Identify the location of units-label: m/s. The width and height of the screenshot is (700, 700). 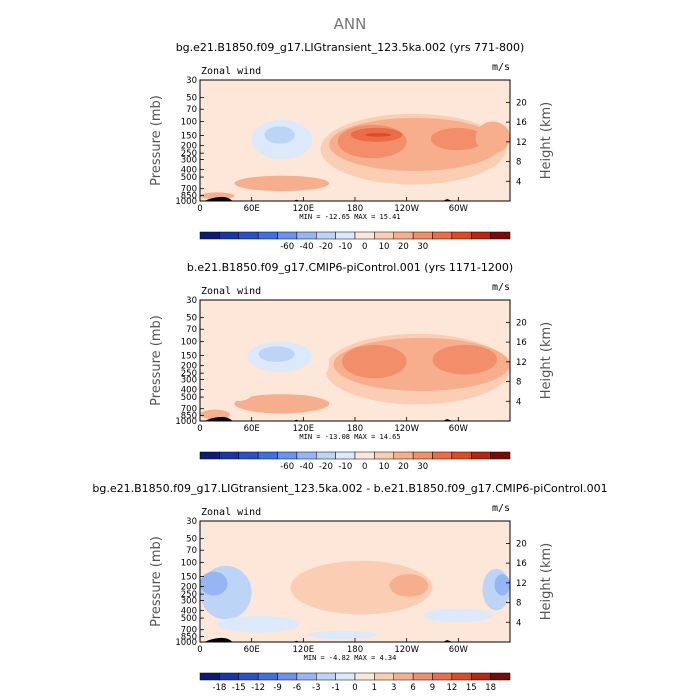
(501, 508).